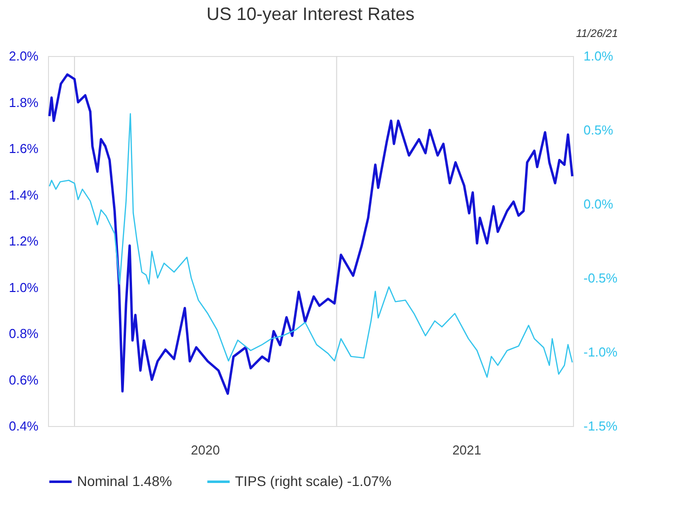  I want to click on y-tick-label: 1.6%, so click(23, 148).